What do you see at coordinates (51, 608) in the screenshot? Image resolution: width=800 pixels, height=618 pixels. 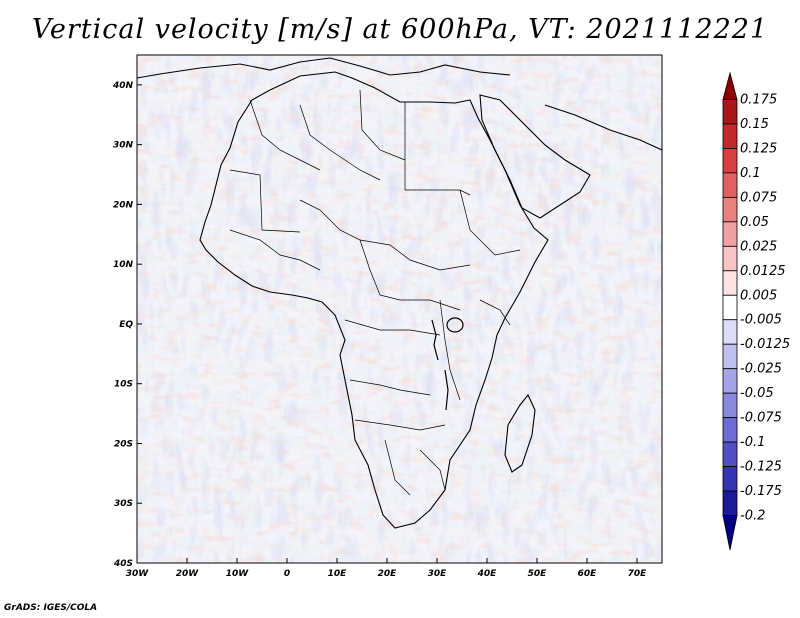 I see `grads-footer: GrADS: IGES/COLA` at bounding box center [51, 608].